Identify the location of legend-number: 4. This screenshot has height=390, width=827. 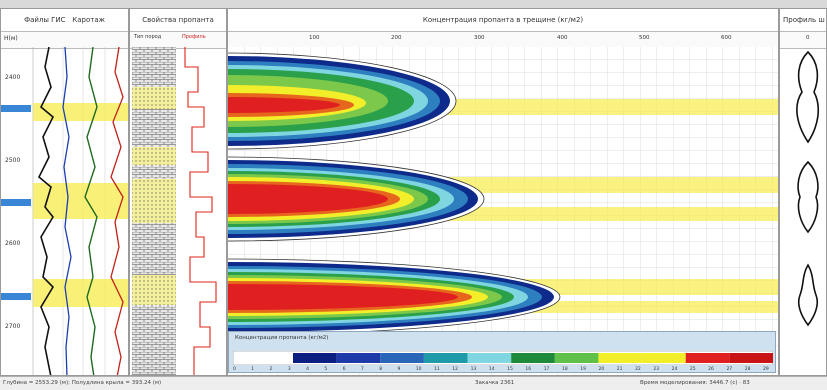
(307, 369).